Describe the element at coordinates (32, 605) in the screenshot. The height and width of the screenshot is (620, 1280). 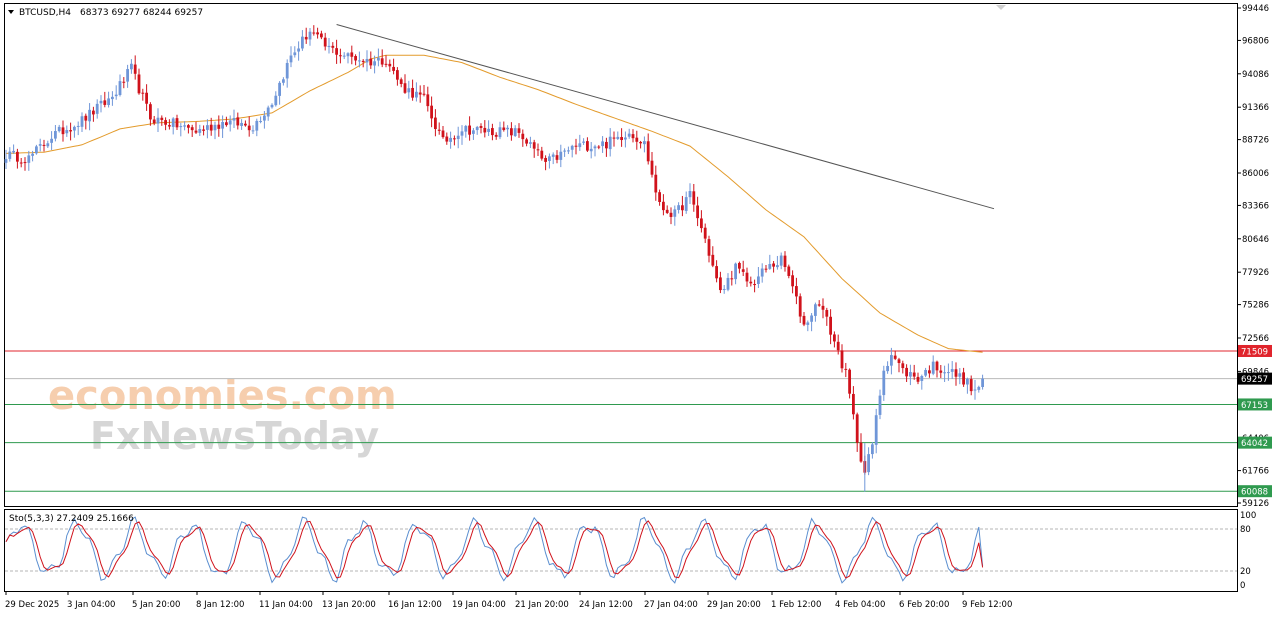
I see `time-tick-label: 29 Dec 2025` at that location.